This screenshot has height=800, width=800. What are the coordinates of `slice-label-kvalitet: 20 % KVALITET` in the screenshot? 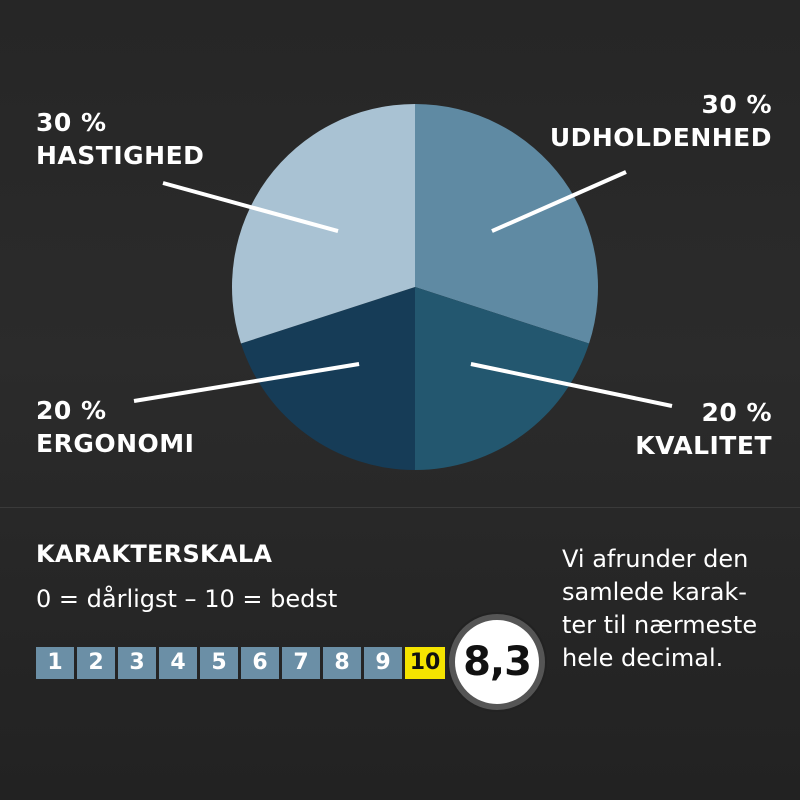 It's located at (703, 429).